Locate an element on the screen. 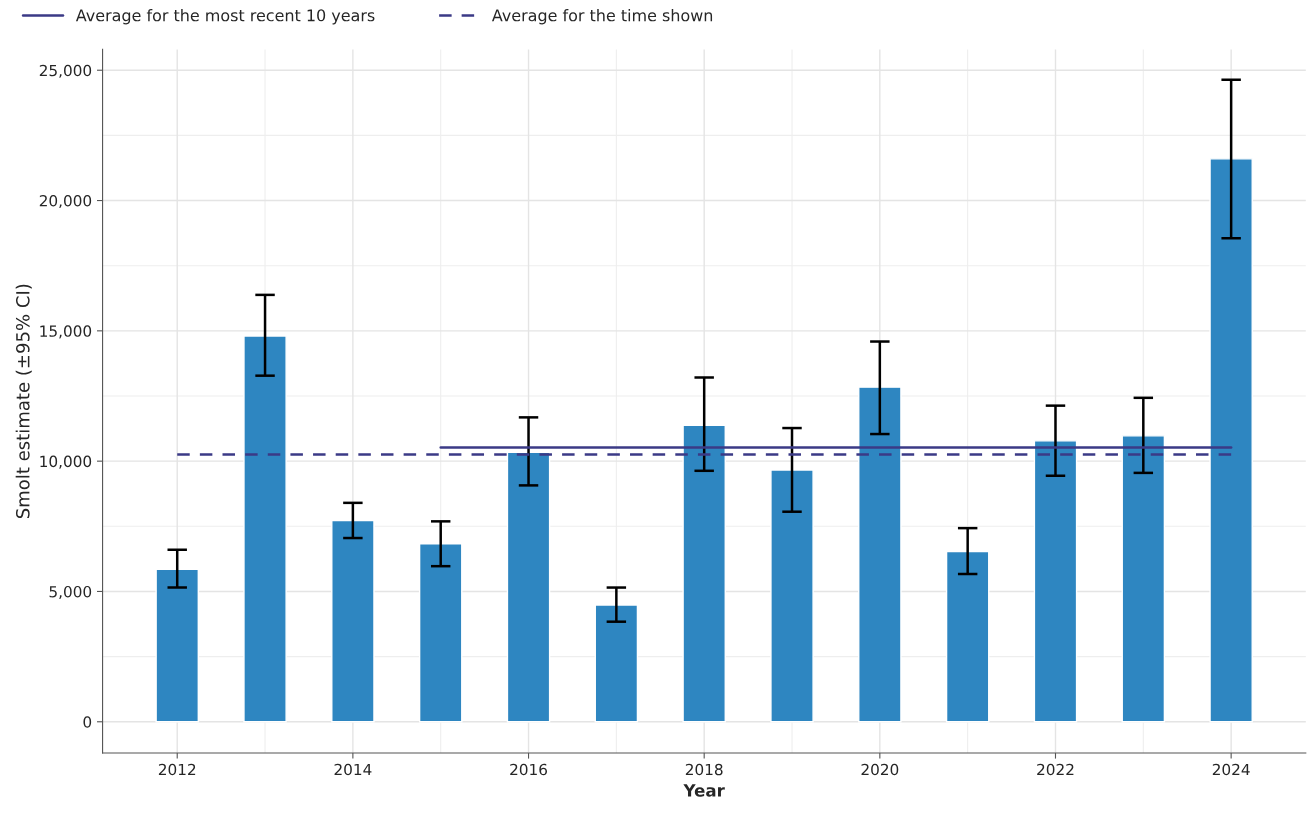 The width and height of the screenshot is (1315, 823). x-tick-label: 2020 is located at coordinates (880, 769).